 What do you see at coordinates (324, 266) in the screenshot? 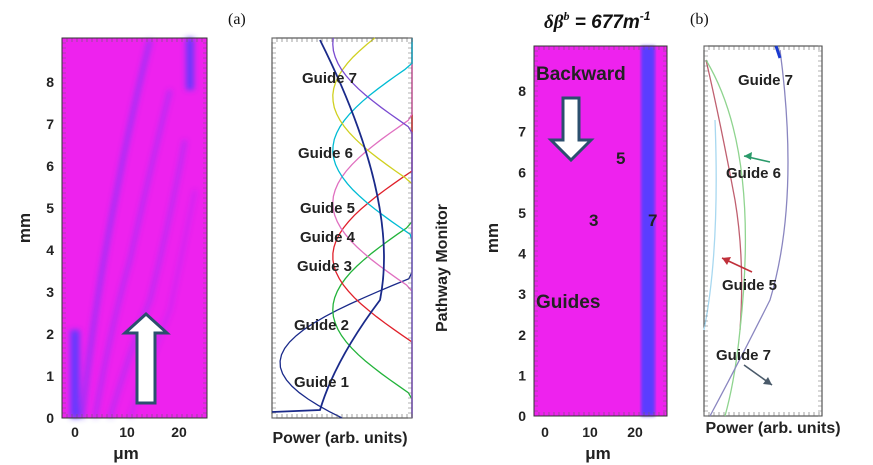
I see `guide-label-a-3: Guide 3` at bounding box center [324, 266].